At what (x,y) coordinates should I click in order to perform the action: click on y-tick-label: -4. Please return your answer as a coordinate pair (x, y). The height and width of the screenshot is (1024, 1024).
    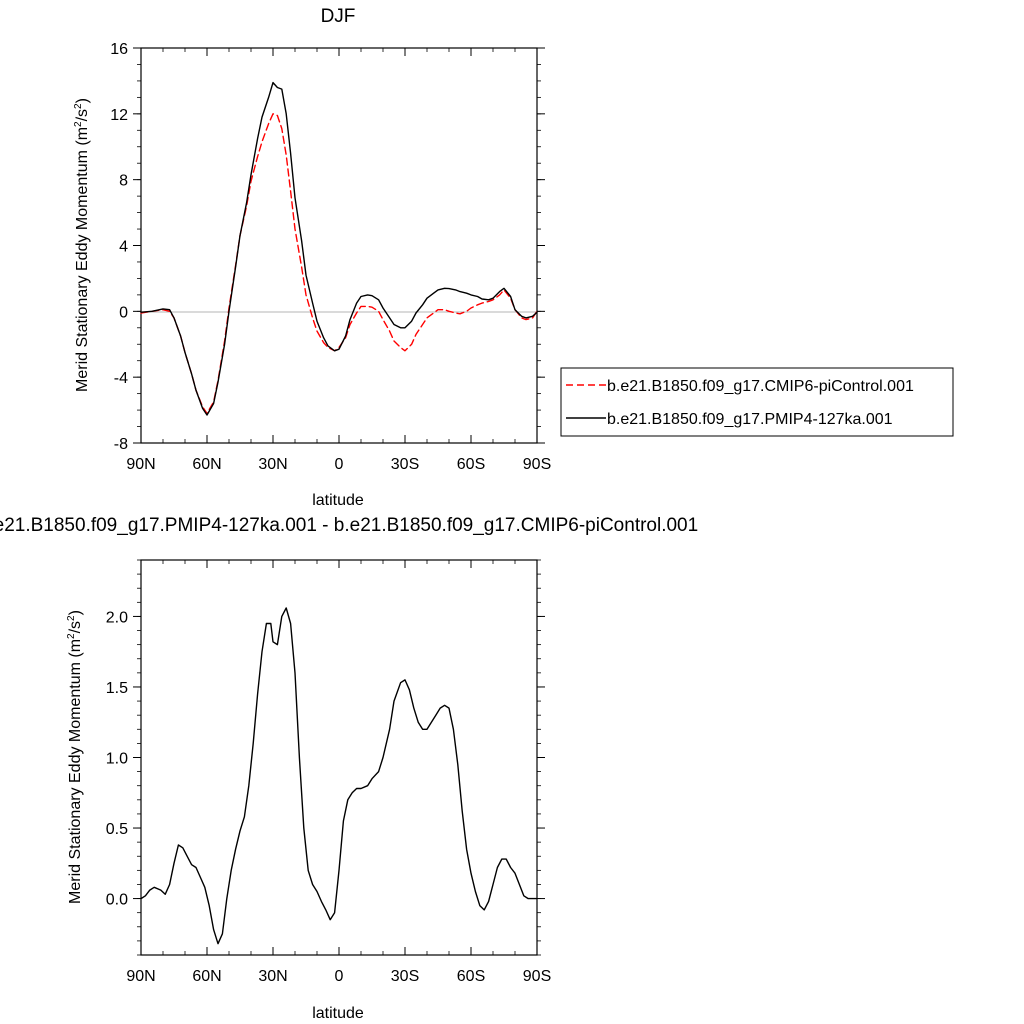
    Looking at the image, I should click on (121, 378).